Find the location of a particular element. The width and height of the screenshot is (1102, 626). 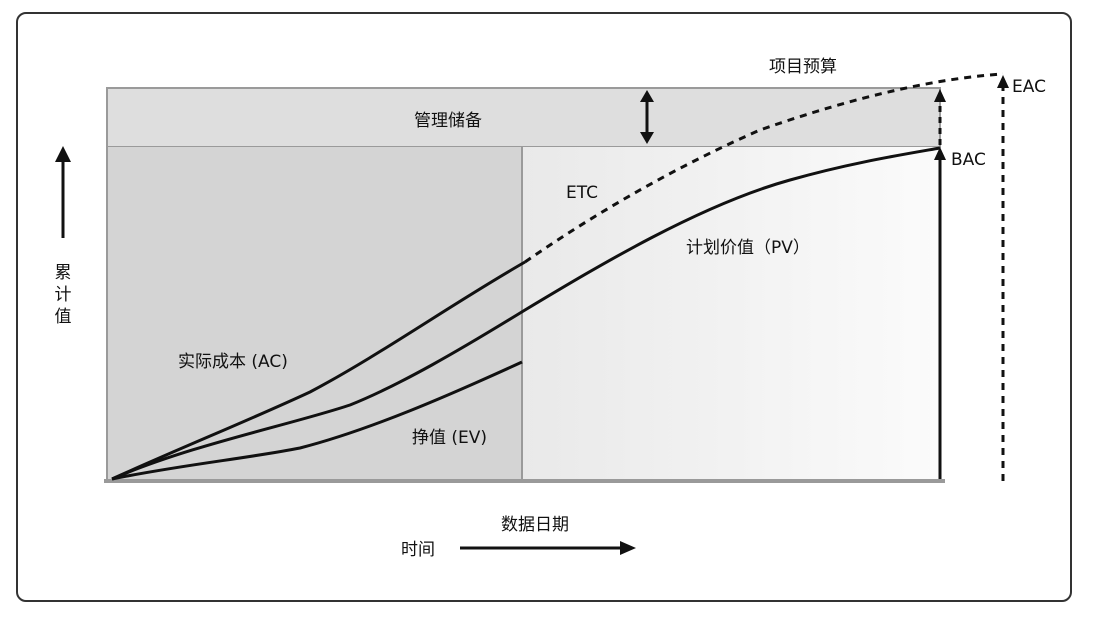

y-arrowhead-icon is located at coordinates (63, 154).